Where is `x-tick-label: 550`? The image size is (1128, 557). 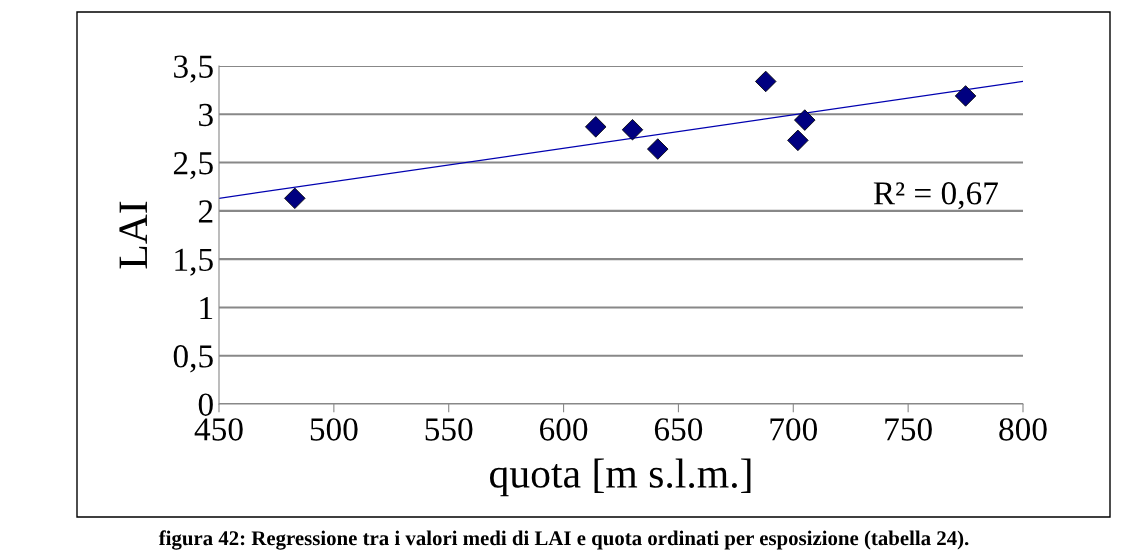 x-tick-label: 550 is located at coordinates (449, 429).